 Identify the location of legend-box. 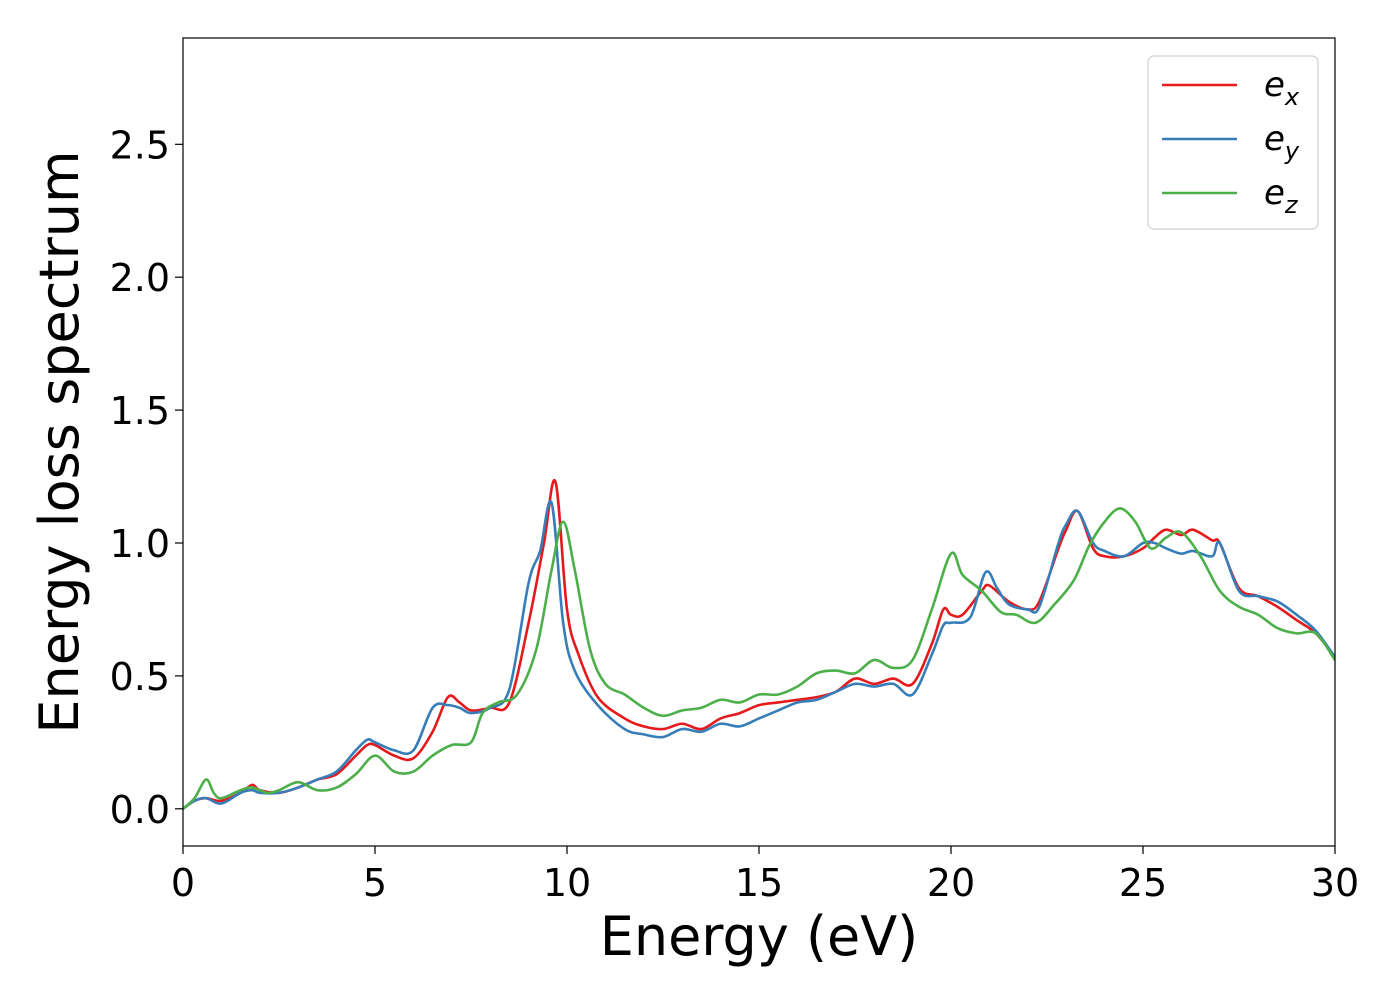
(1233, 142).